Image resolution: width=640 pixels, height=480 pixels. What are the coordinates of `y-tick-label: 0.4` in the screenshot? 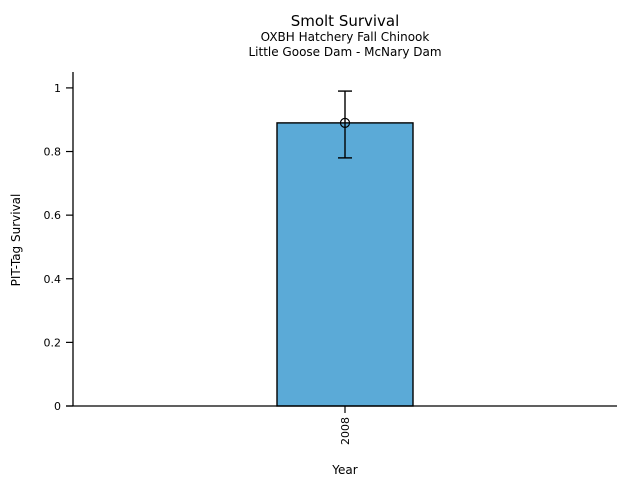 It's located at (53, 279).